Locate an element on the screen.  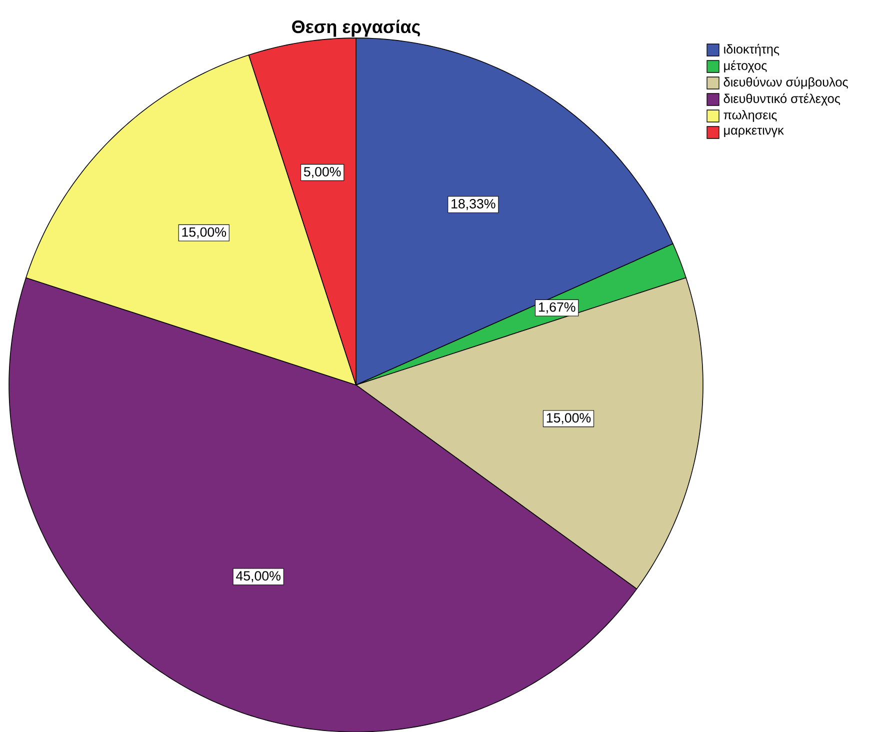
data-label: 18,33% is located at coordinates (474, 204).